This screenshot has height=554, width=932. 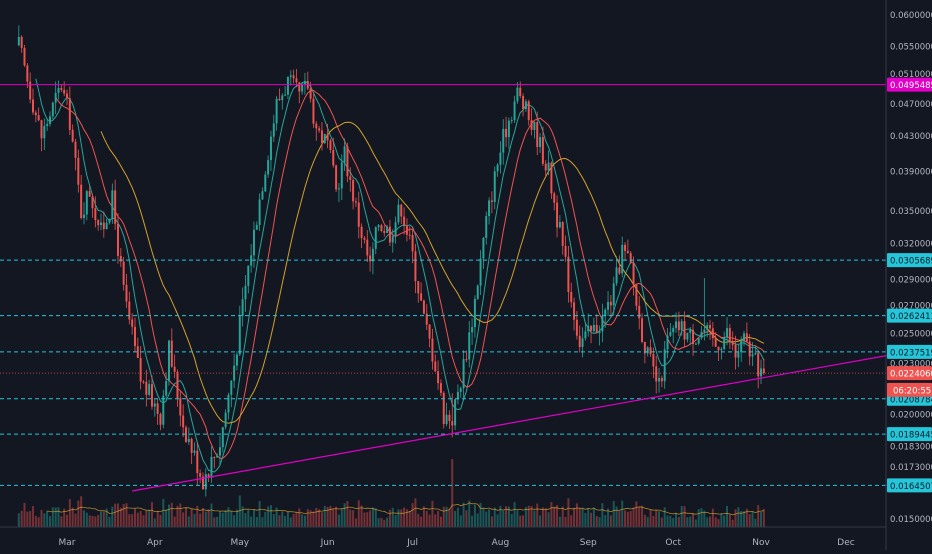 What do you see at coordinates (911, 280) in the screenshot?
I see `price-tick-label: 0.02900000` at bounding box center [911, 280].